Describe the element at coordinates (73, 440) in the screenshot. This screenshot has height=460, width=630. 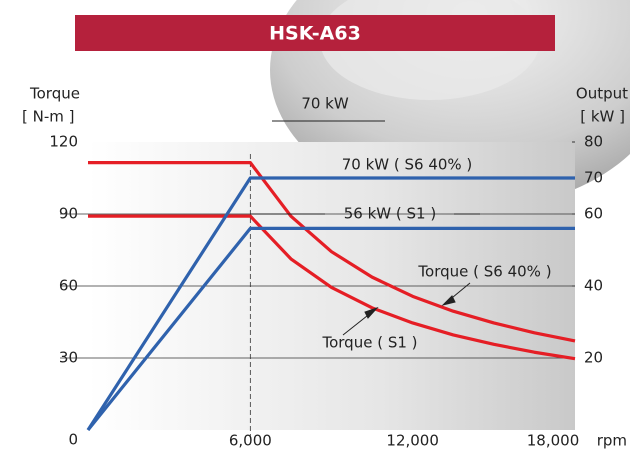
I see `y-tick-label: 0` at that location.